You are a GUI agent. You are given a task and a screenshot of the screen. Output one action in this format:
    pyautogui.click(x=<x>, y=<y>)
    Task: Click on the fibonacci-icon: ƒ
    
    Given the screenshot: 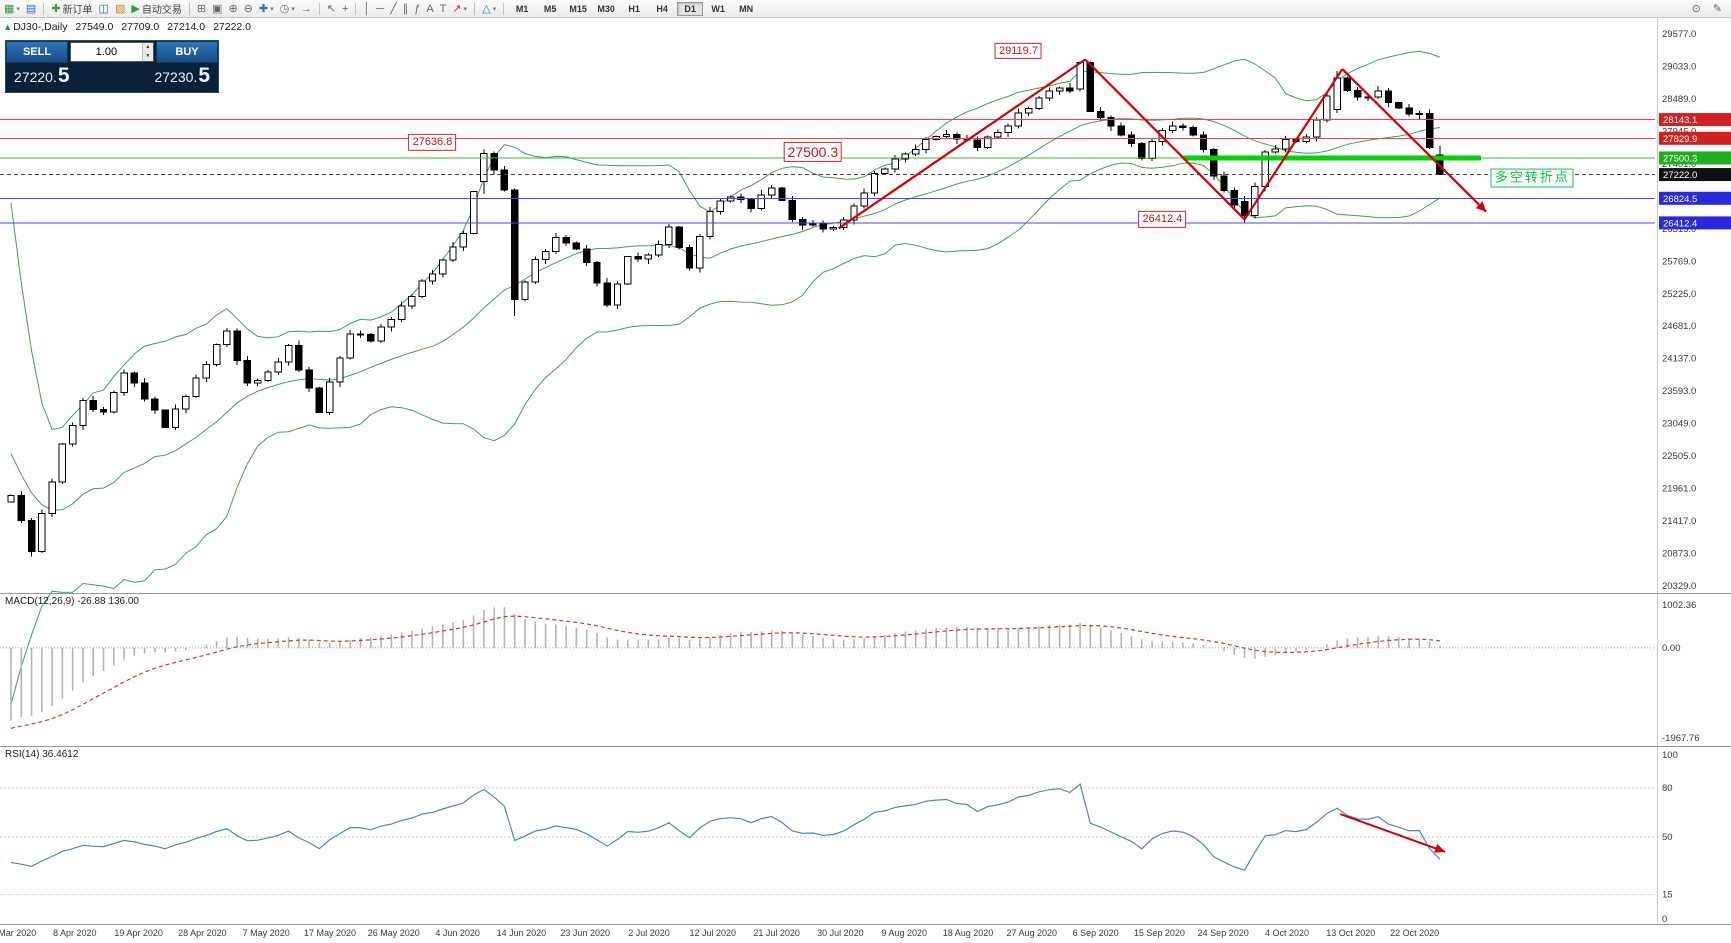 What is the action you would take?
    pyautogui.click(x=417, y=8)
    